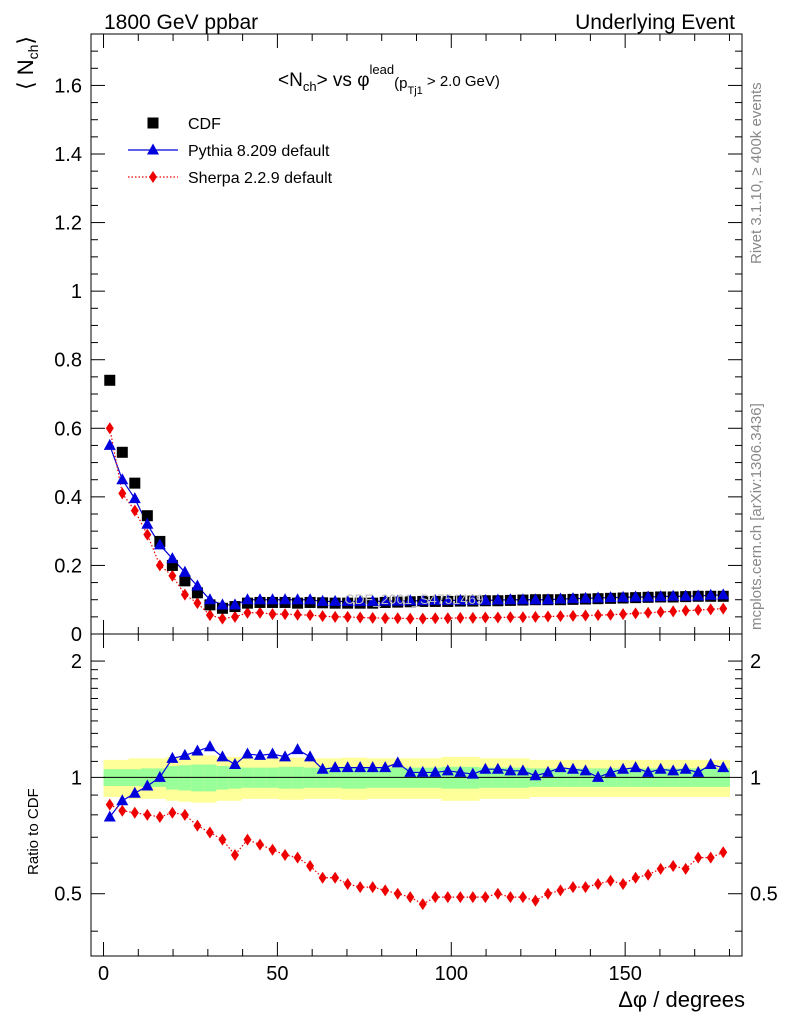 Image resolution: width=786 pixels, height=1024 pixels. Describe the element at coordinates (27, 63) in the screenshot. I see `main-y-axis-label: ⟨ Nch⟩` at that location.